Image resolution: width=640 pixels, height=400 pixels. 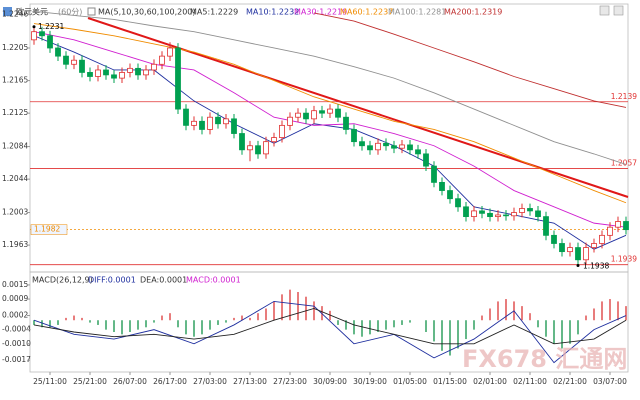 I want to click on y-tick-label: 1.2246, so click(x=15, y=14).